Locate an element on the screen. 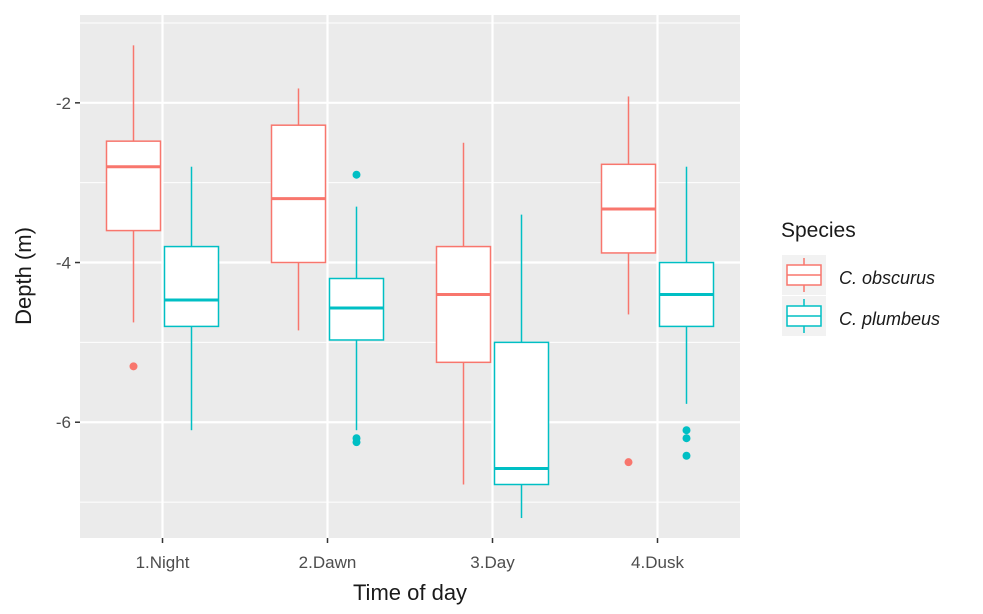 This screenshot has height=614, width=983. y-tick-label: -2 is located at coordinates (63, 103).